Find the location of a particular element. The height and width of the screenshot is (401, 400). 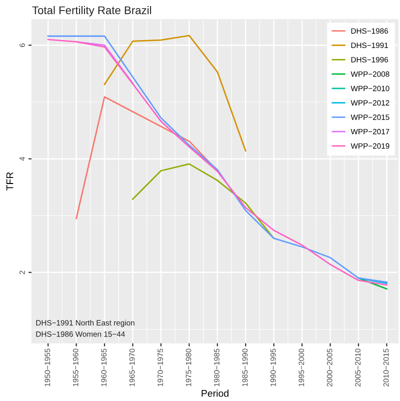

x-axis-title: Period is located at coordinates (215, 393).